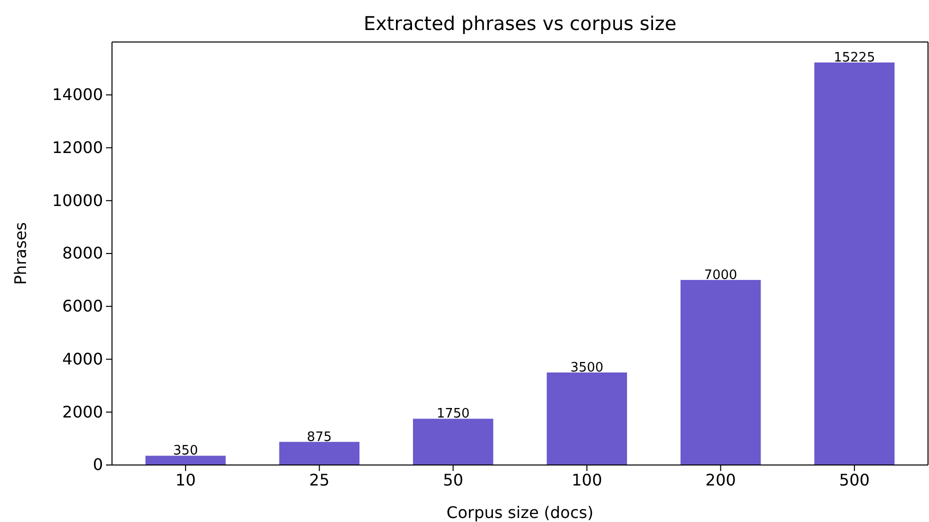 This screenshot has height=522, width=929. Describe the element at coordinates (82, 412) in the screenshot. I see `y-tick-label: 2000` at that location.